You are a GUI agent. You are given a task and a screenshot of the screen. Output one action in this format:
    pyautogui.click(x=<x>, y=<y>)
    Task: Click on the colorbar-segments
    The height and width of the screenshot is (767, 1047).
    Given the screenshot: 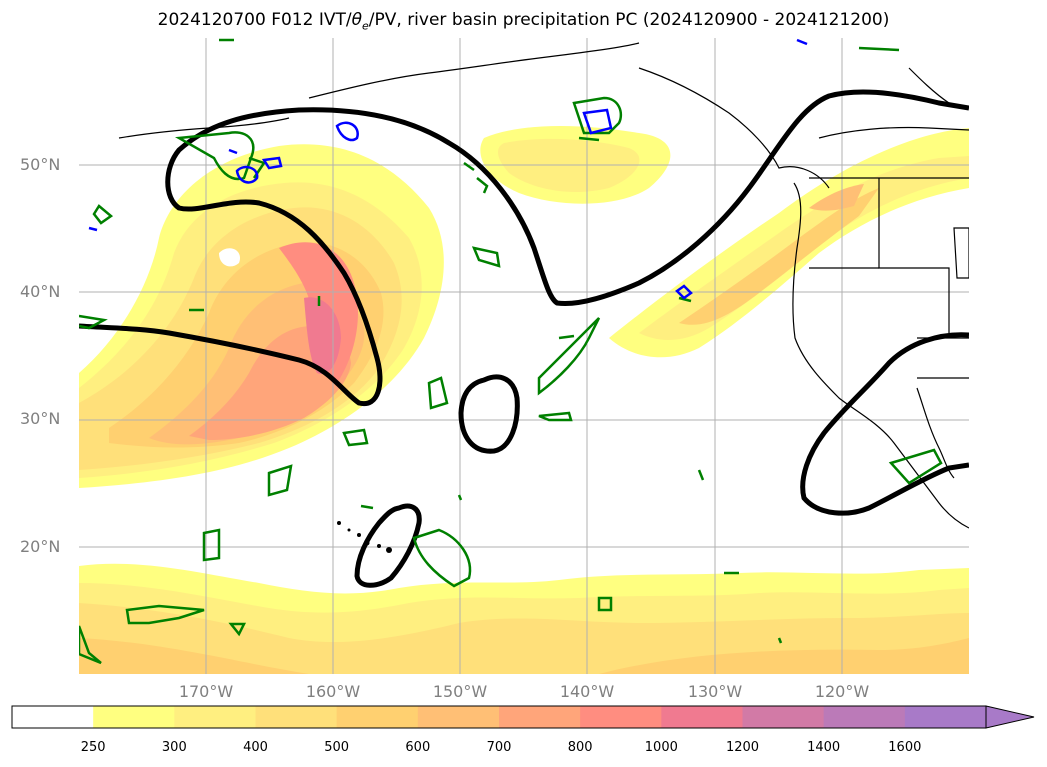 What is the action you would take?
    pyautogui.click(x=499, y=717)
    